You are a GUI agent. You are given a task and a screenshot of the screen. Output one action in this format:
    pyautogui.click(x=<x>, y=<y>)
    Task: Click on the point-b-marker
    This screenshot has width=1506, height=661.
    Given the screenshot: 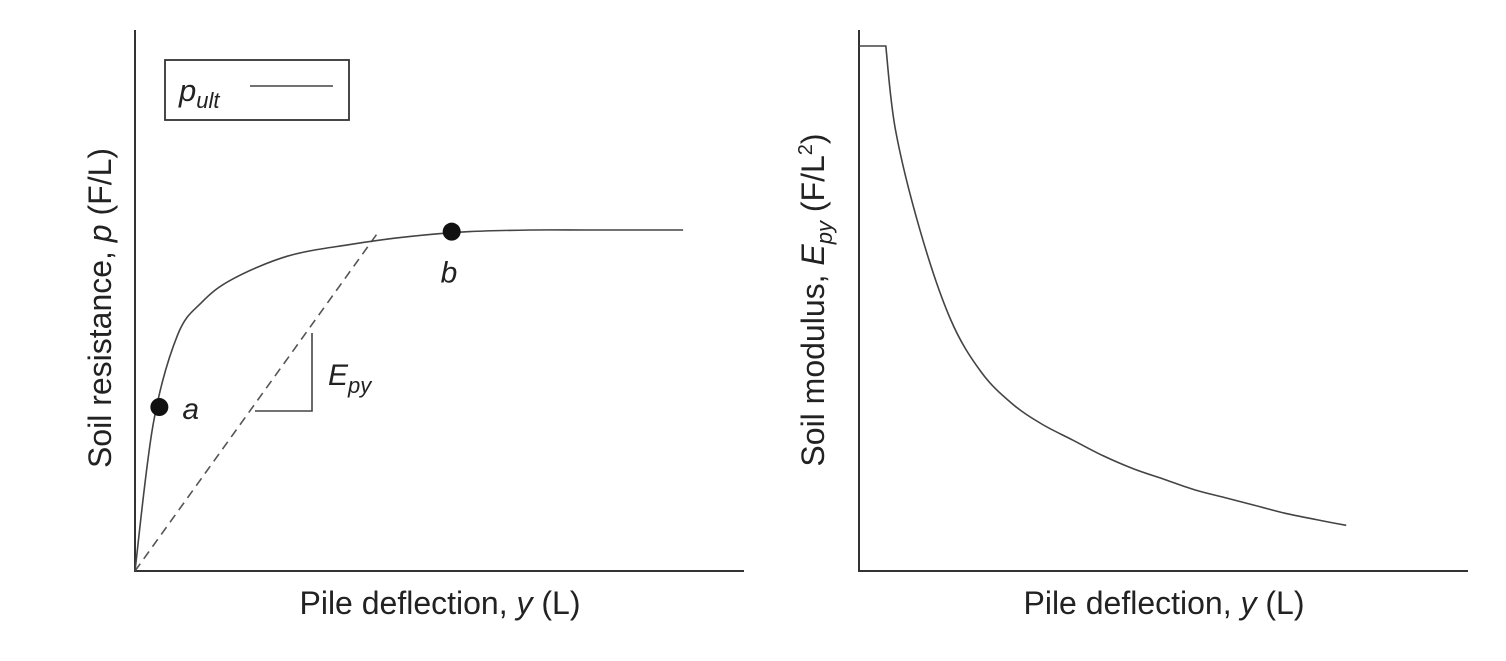 What is the action you would take?
    pyautogui.click(x=451, y=231)
    